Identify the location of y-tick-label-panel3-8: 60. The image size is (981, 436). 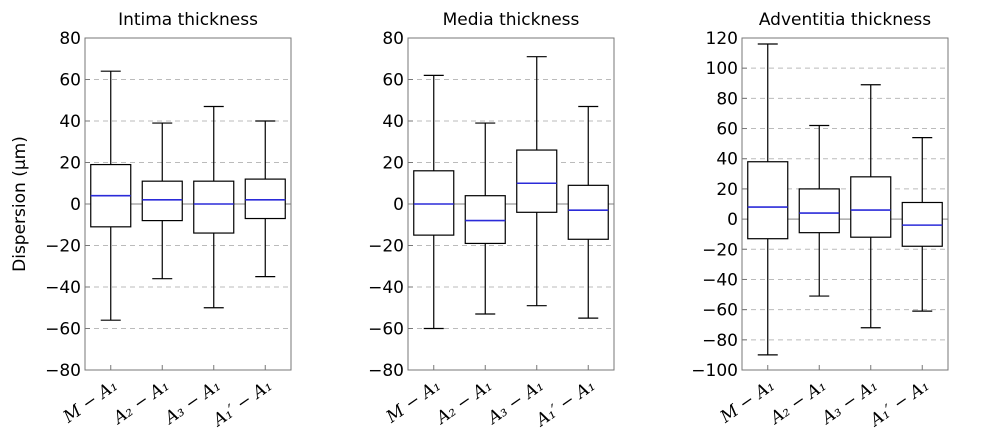
(727, 130).